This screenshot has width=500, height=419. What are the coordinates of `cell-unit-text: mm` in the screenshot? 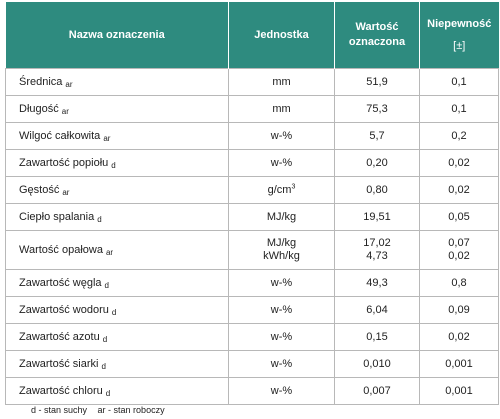 It's located at (281, 82).